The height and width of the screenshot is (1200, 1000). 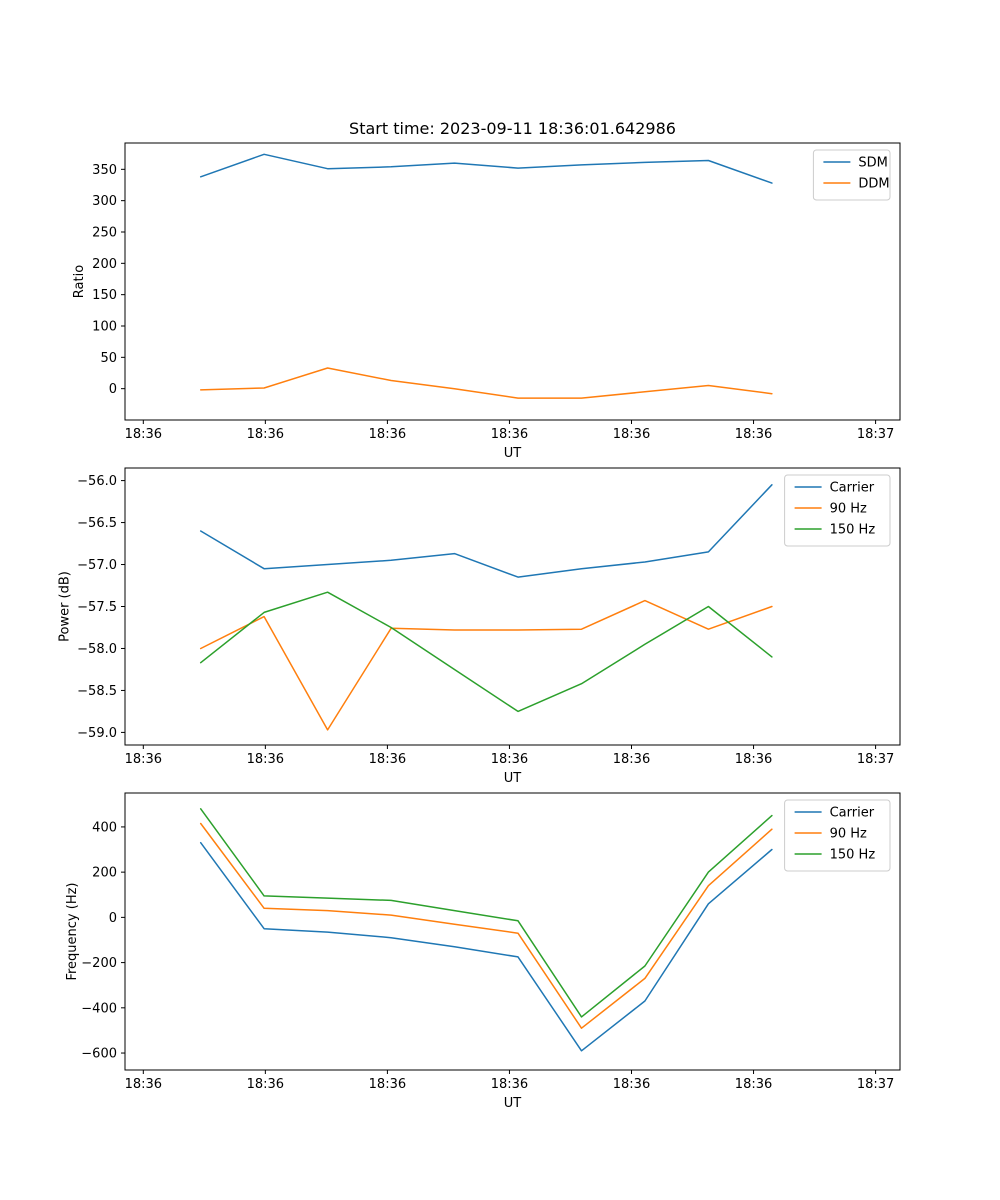 I want to click on y-tick-label: −56.5, so click(x=97, y=523).